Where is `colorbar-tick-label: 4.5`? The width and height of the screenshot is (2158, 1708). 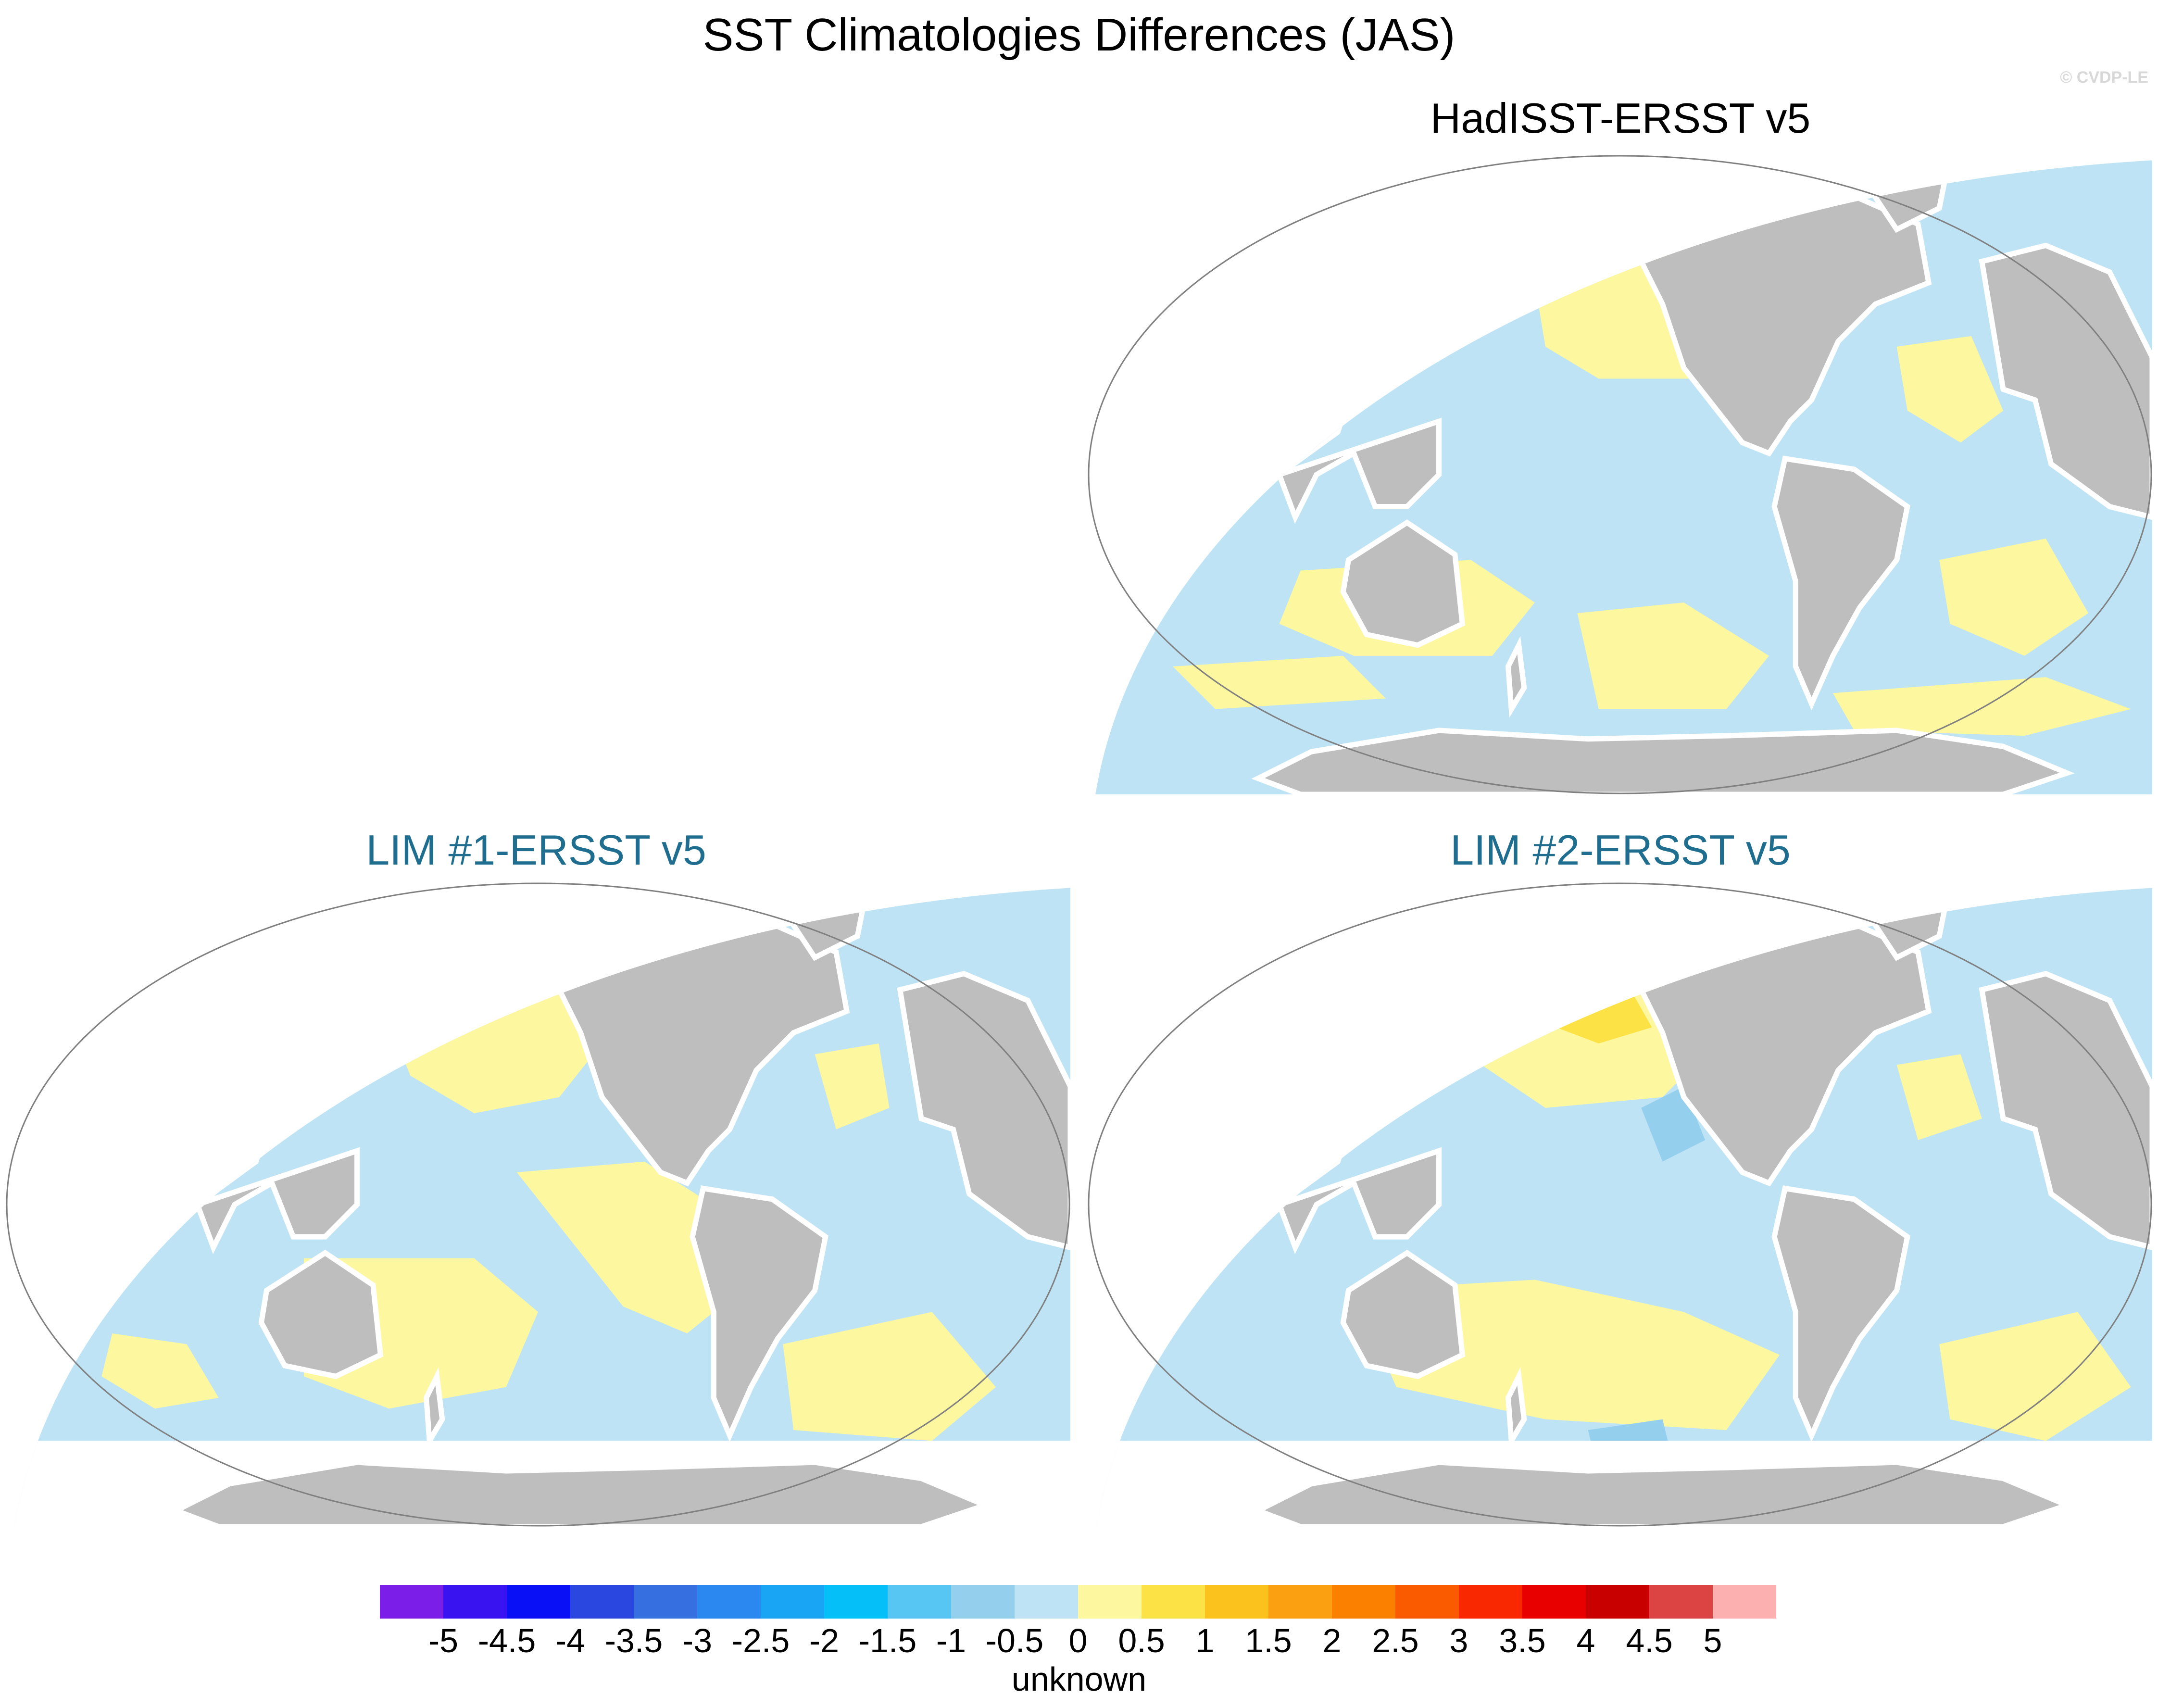 colorbar-tick-label: 4.5 is located at coordinates (1649, 1640).